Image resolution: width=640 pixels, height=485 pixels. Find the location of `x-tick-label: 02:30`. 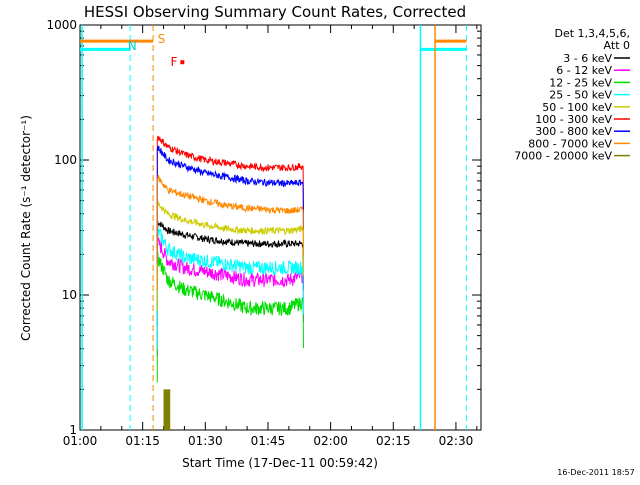

x-tick-label: 02:30 is located at coordinates (456, 441).